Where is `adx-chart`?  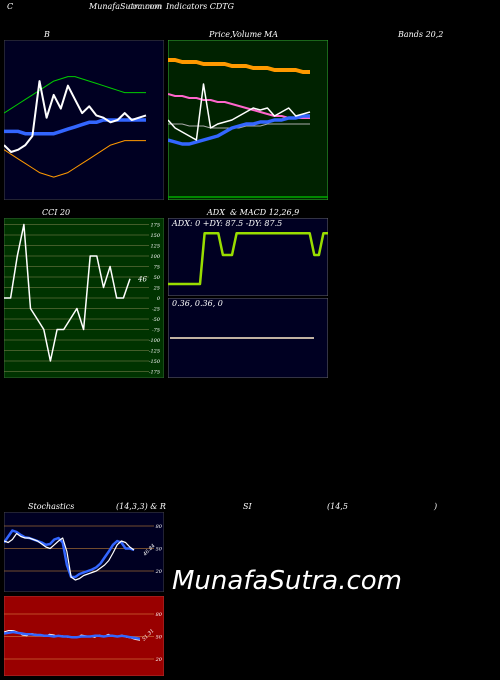
adx-chart is located at coordinates (248, 257).